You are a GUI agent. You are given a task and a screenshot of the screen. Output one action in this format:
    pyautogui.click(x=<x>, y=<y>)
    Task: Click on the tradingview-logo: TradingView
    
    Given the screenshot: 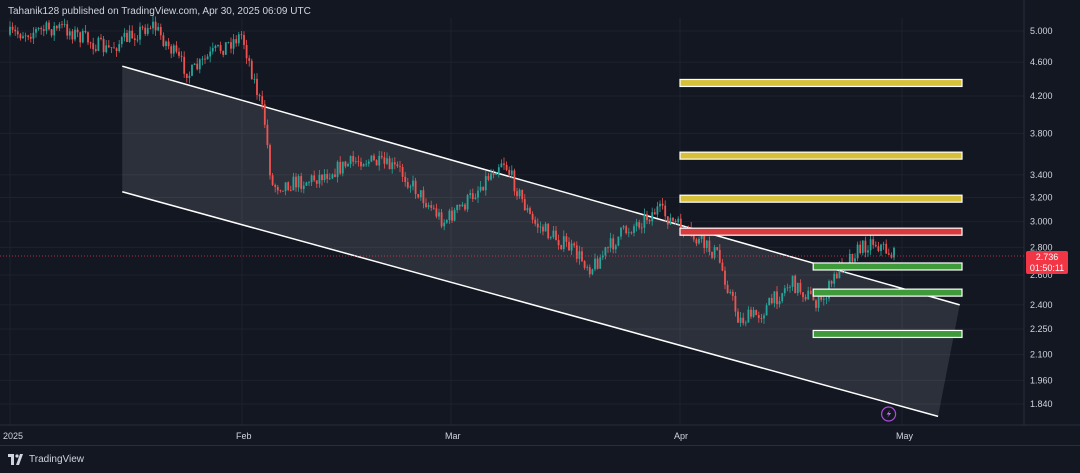 What is the action you would take?
    pyautogui.click(x=46, y=459)
    